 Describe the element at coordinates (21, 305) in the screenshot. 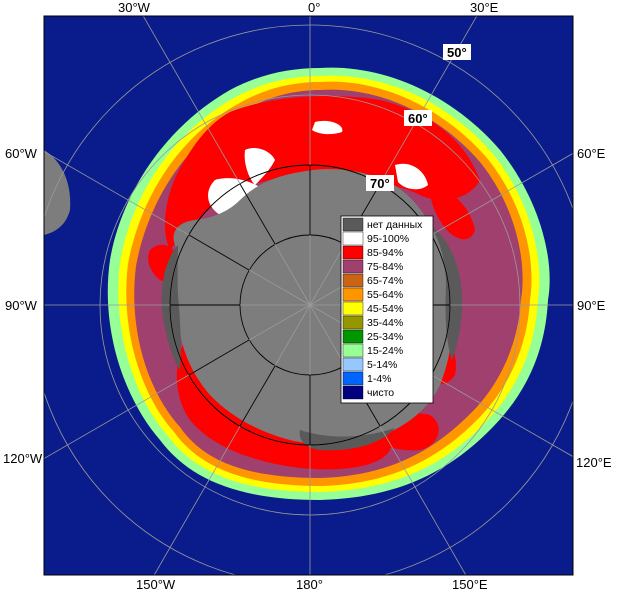

I see `lon-label-90w: 90°W` at that location.